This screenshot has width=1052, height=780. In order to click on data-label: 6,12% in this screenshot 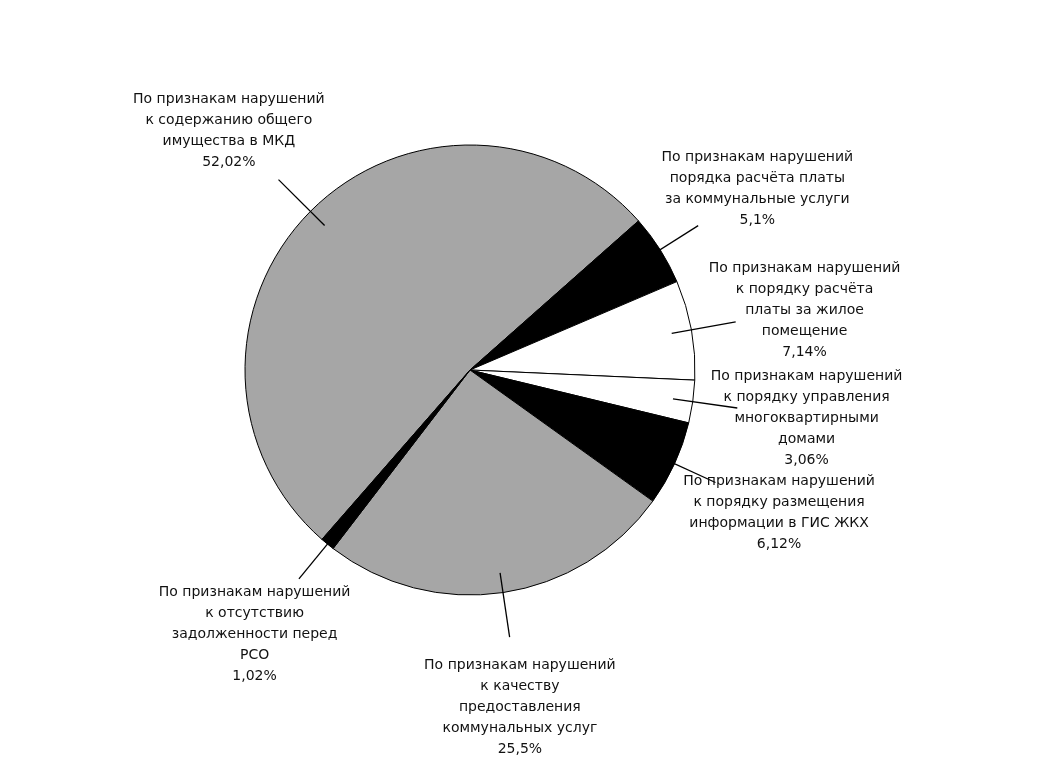, I will do `click(779, 542)`.